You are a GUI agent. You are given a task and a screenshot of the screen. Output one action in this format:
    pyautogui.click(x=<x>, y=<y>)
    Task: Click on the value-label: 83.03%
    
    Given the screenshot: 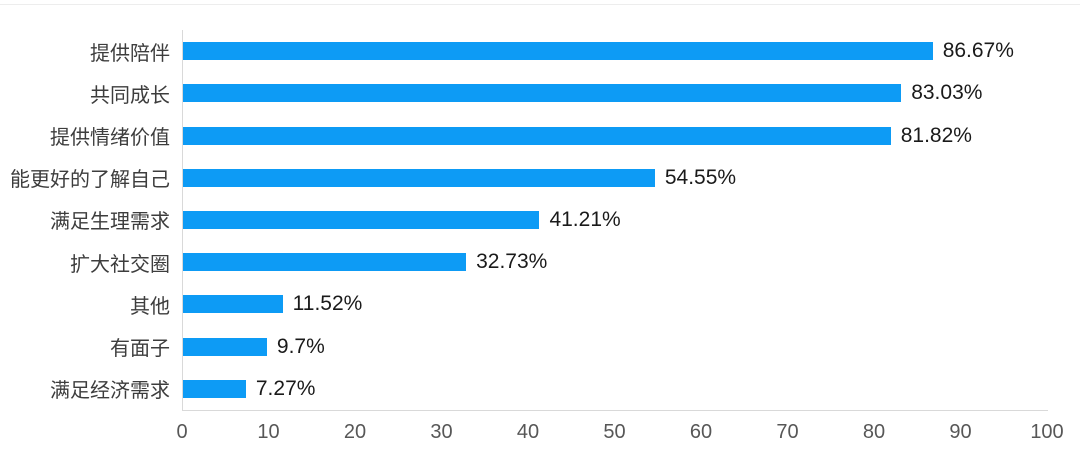 What is the action you would take?
    pyautogui.click(x=947, y=93)
    